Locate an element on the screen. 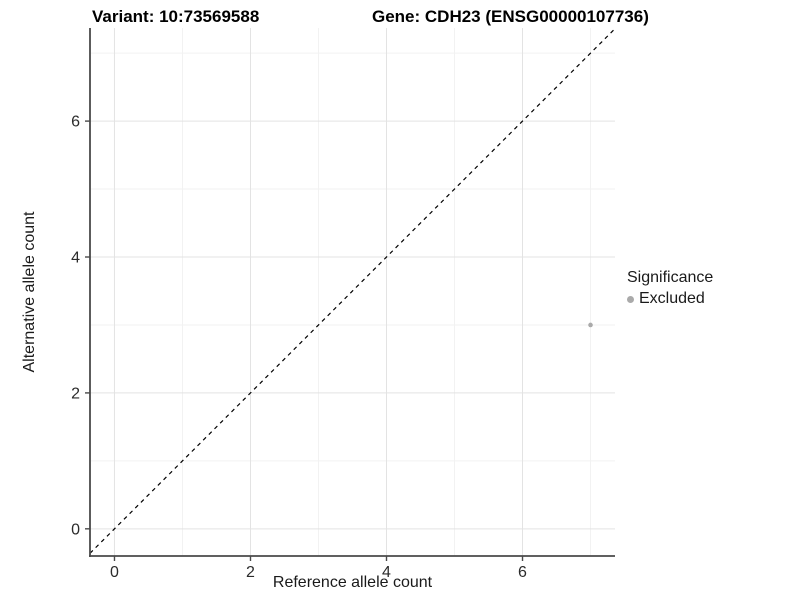  x-tick-label: 4 is located at coordinates (386, 572).